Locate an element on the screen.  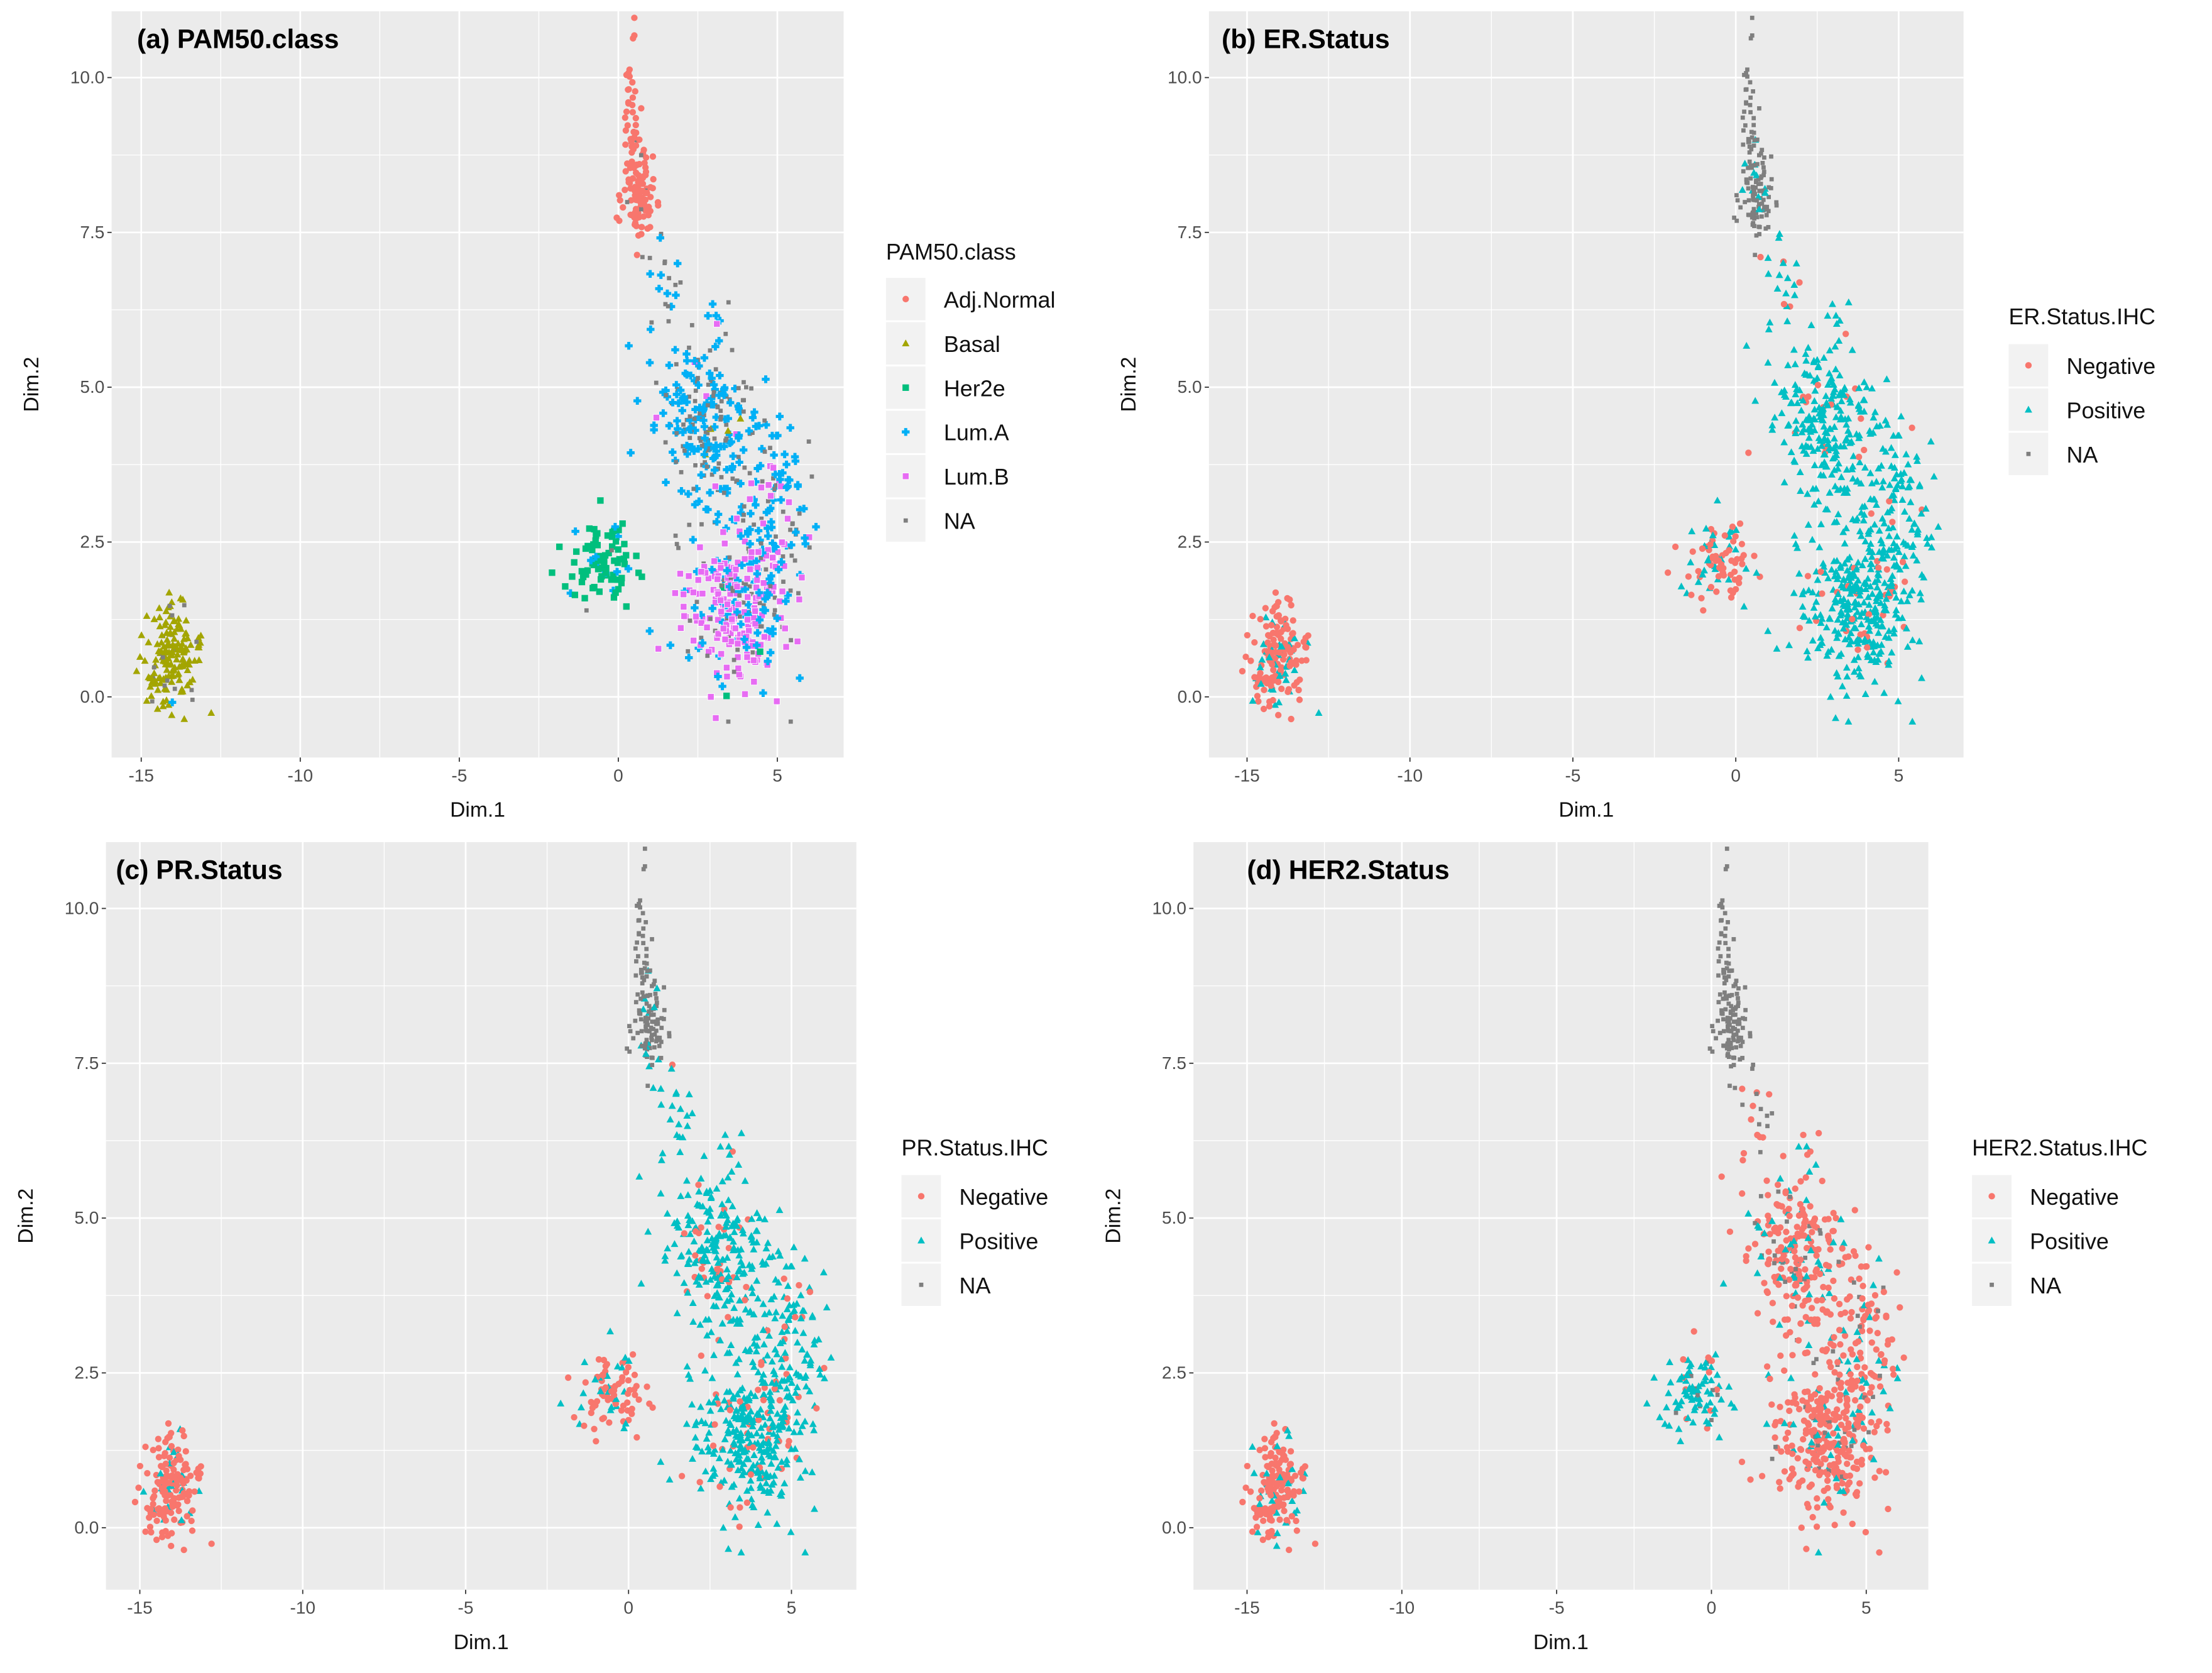
legend-item: NA is located at coordinates (946, 1284).